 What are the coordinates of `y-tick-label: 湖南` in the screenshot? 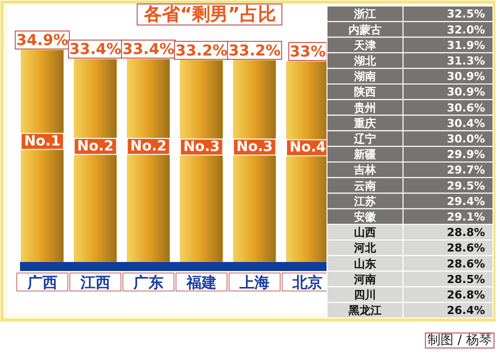 It's located at (364, 77).